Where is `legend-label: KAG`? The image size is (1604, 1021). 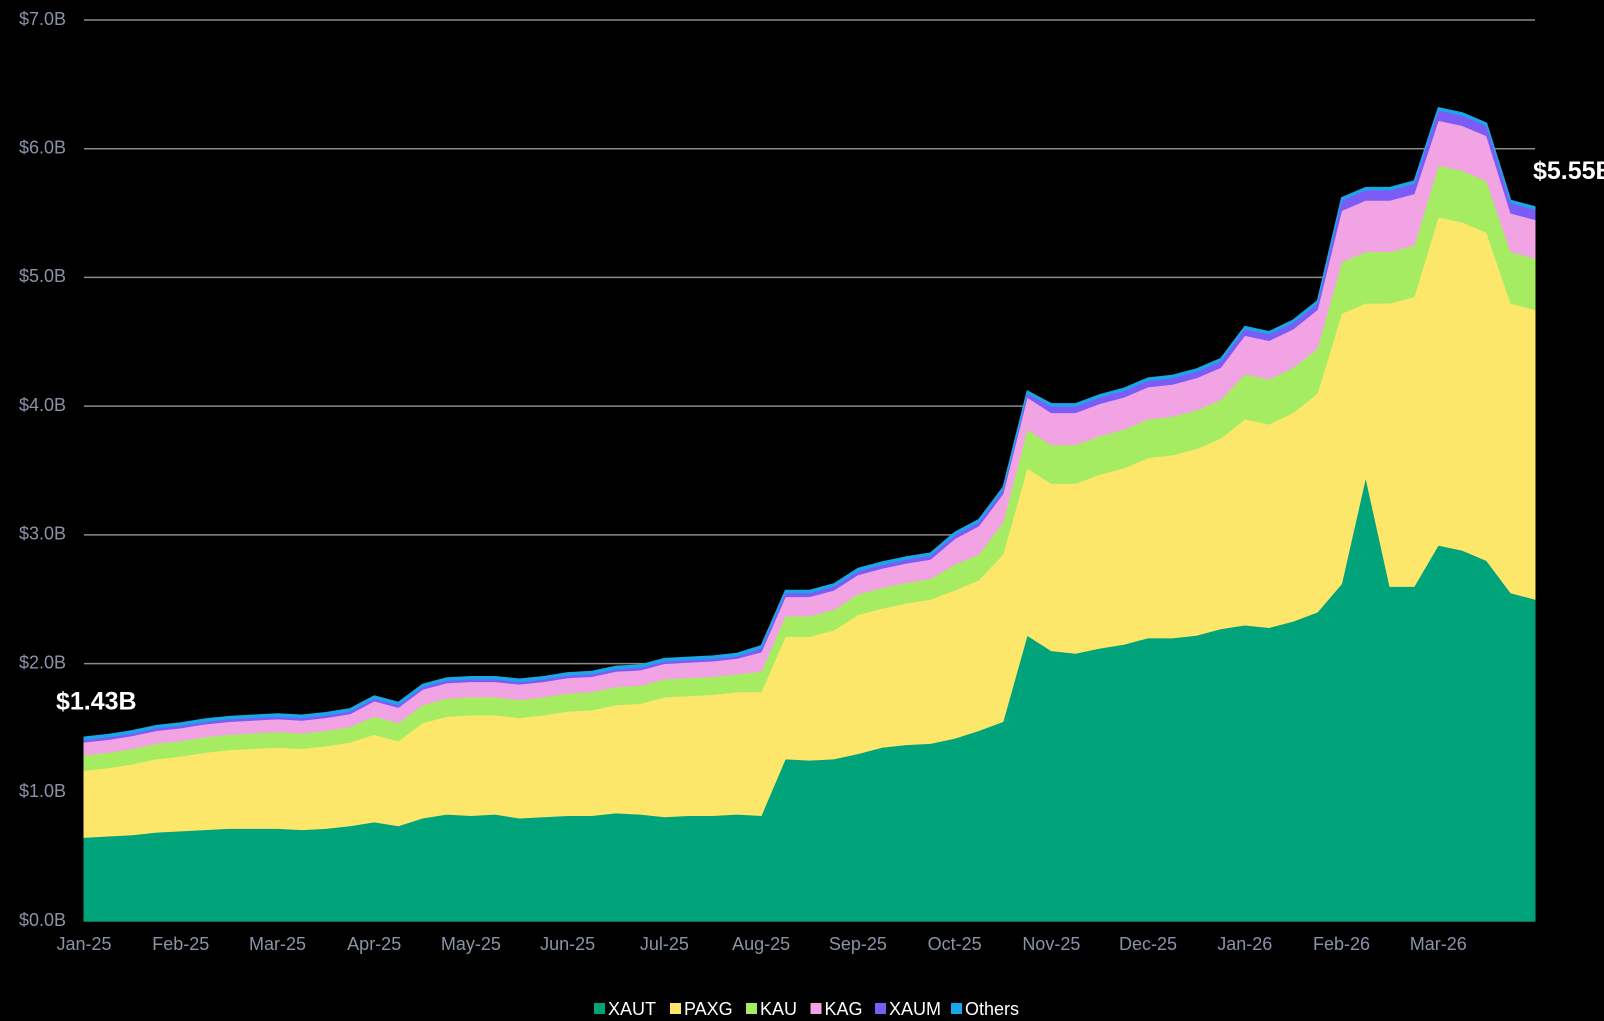 legend-label: KAG is located at coordinates (844, 1009).